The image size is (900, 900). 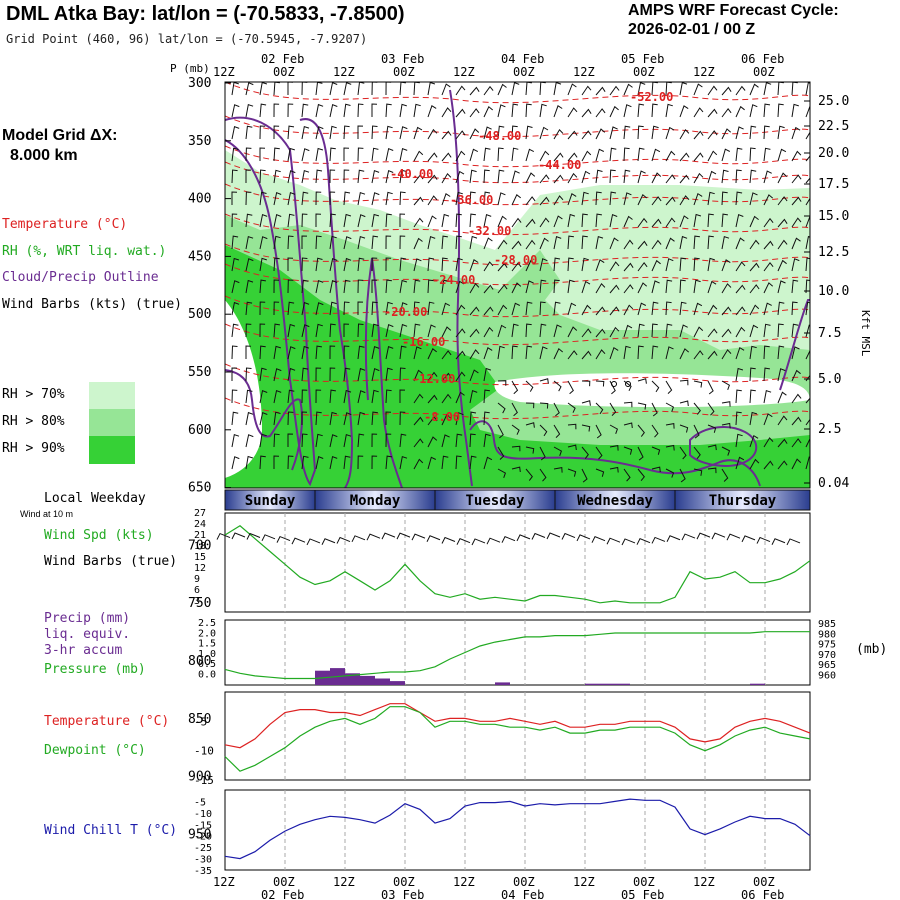 What do you see at coordinates (517, 564) in the screenshot?
I see `wind-speed-panel-series-line` at bounding box center [517, 564].